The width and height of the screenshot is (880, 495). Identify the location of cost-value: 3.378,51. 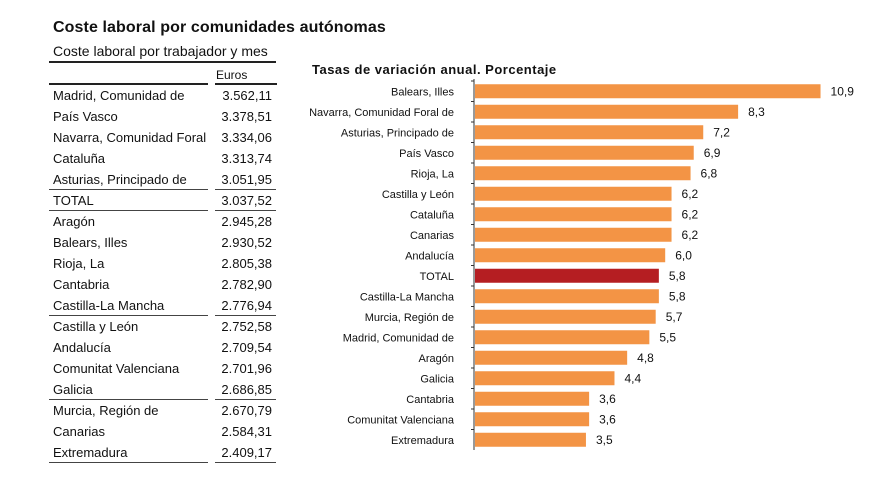
(246, 116).